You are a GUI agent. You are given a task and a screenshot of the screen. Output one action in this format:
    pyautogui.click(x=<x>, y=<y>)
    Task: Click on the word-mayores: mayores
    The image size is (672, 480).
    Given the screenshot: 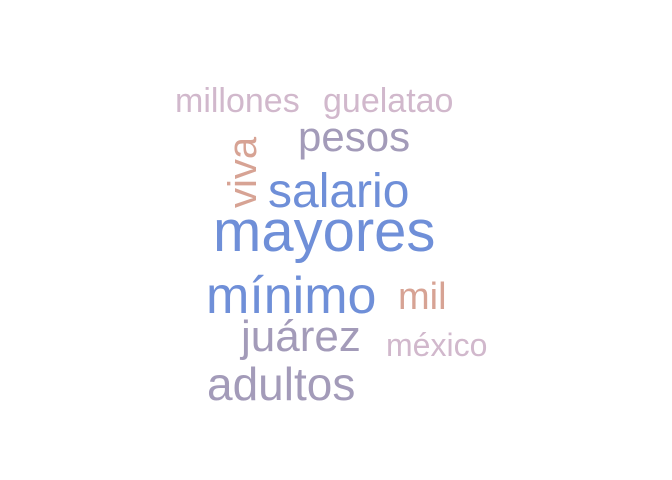 What is the action you would take?
    pyautogui.click(x=324, y=231)
    